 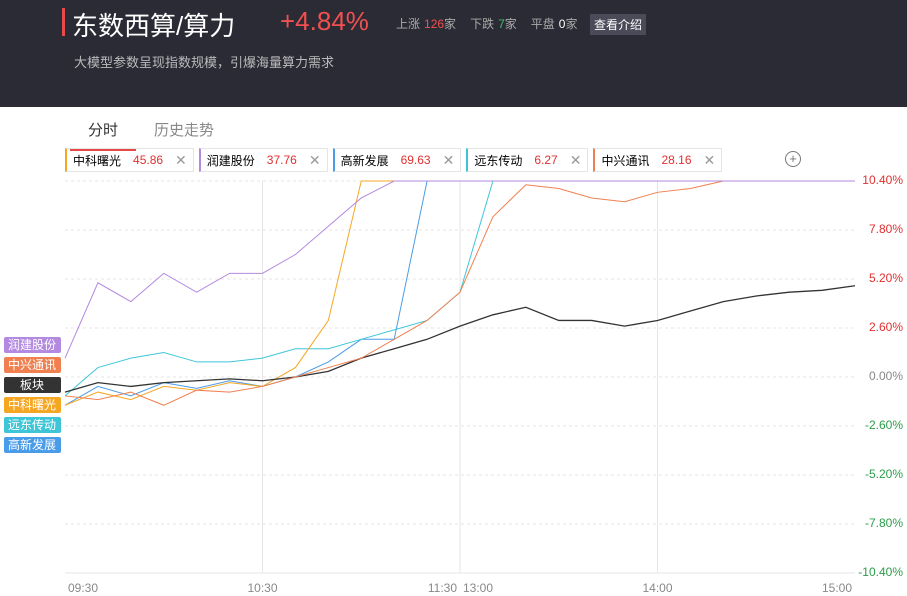 What do you see at coordinates (129, 160) in the screenshot?
I see `stock-chip: 中科曙光 45.86 ✕` at bounding box center [129, 160].